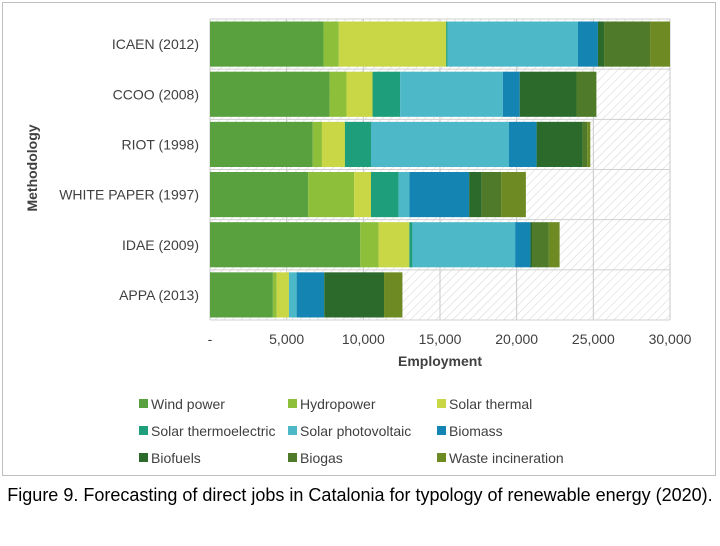 The height and width of the screenshot is (546, 720). Describe the element at coordinates (210, 339) in the screenshot. I see `x-tick-label: -` at that location.